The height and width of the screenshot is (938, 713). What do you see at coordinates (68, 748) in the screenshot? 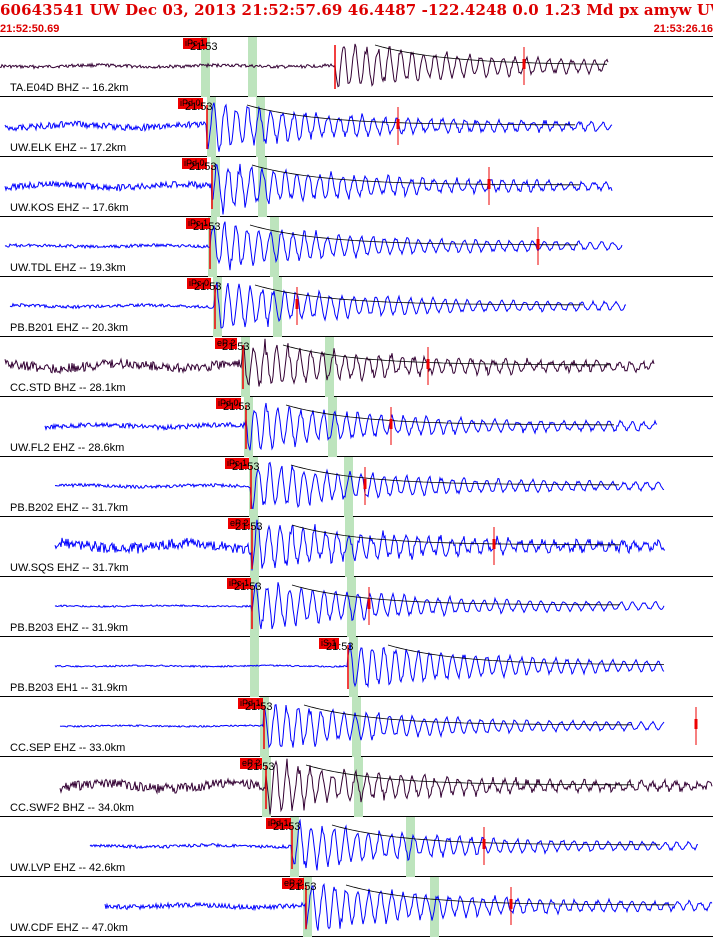
I see `station-label: CC.SEP EHZ -- 33.0km` at bounding box center [68, 748].